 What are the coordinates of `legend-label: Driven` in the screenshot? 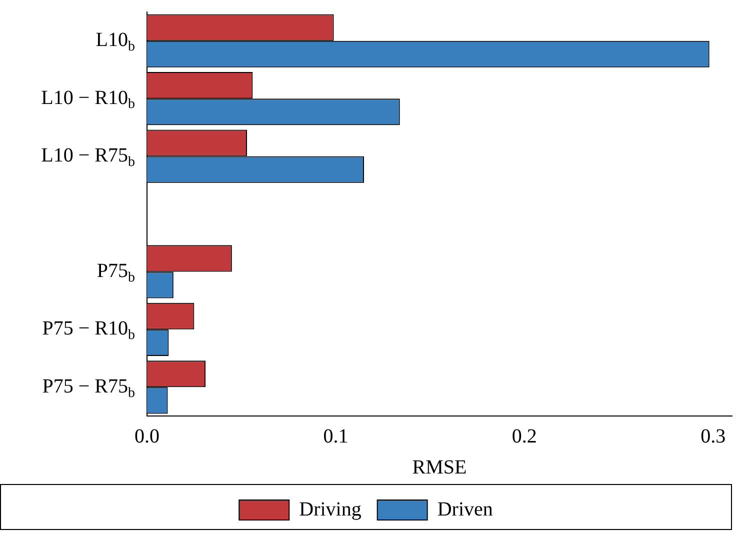 It's located at (465, 509).